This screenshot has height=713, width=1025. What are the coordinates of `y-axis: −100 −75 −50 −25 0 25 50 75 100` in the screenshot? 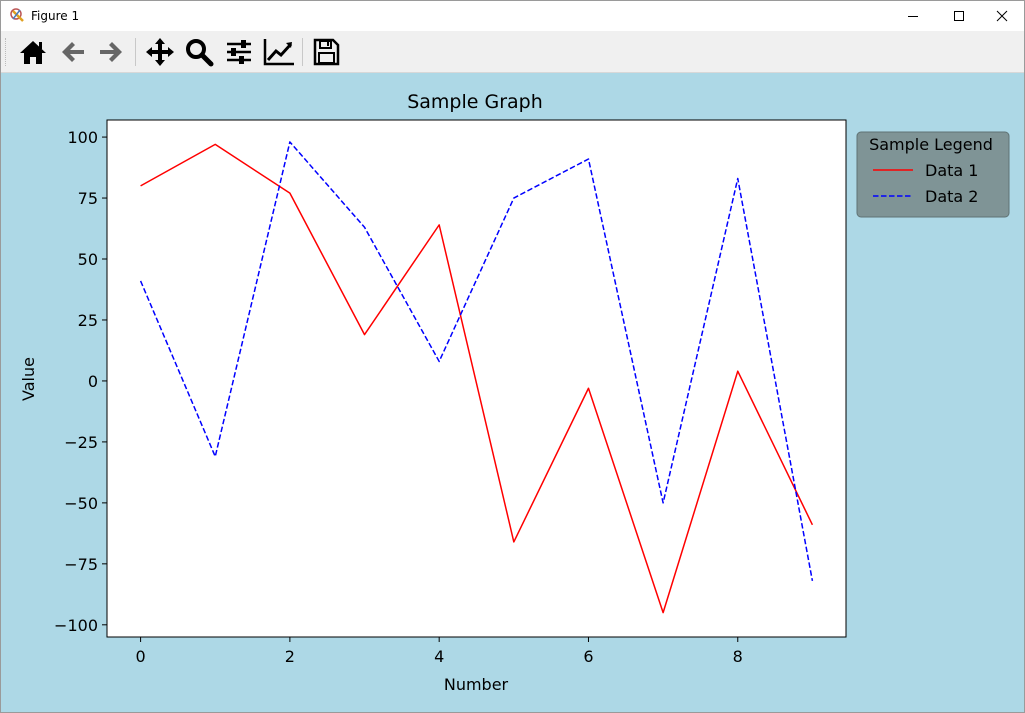 It's located at (80, 381).